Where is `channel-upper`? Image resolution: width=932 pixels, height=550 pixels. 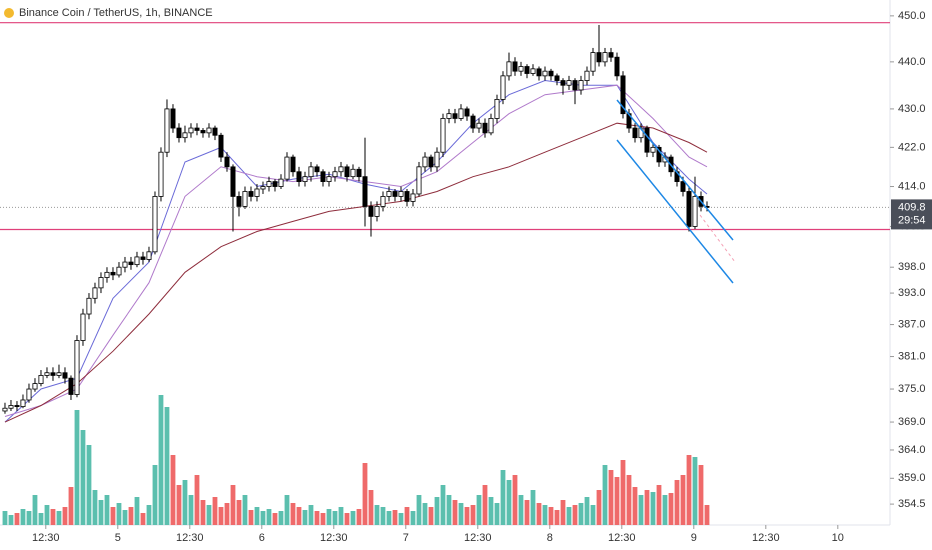 channel-upper is located at coordinates (675, 170).